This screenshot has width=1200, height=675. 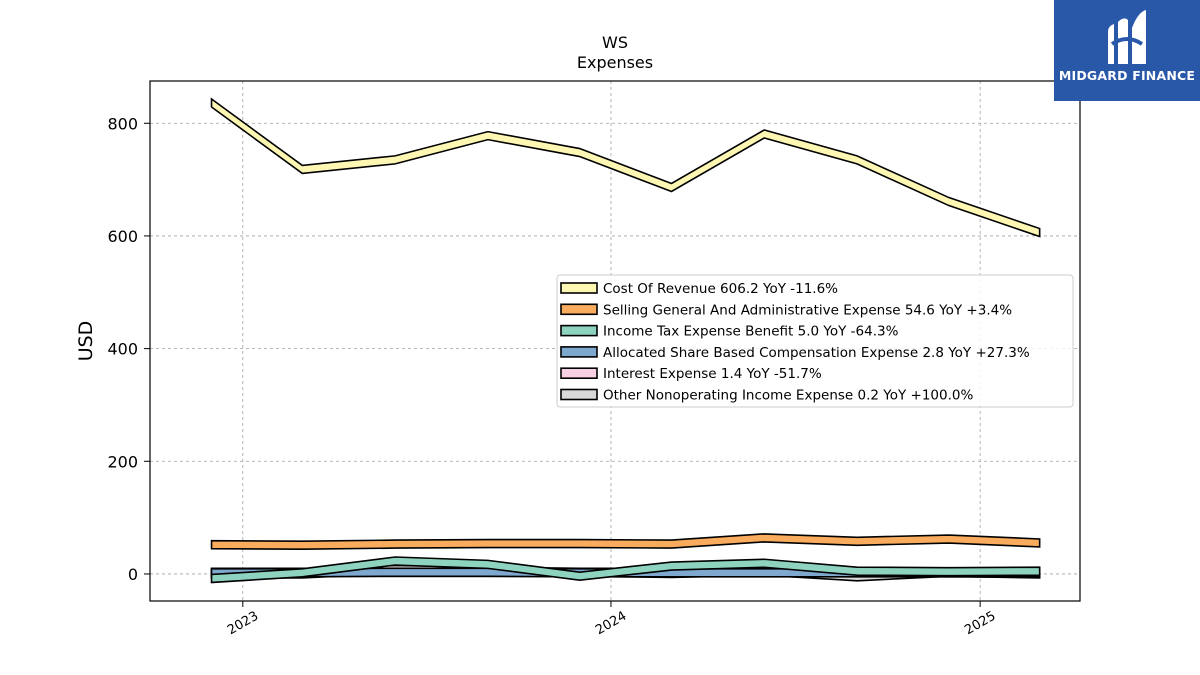 What do you see at coordinates (615, 62) in the screenshot?
I see `chart-subtitle: Expenses` at bounding box center [615, 62].